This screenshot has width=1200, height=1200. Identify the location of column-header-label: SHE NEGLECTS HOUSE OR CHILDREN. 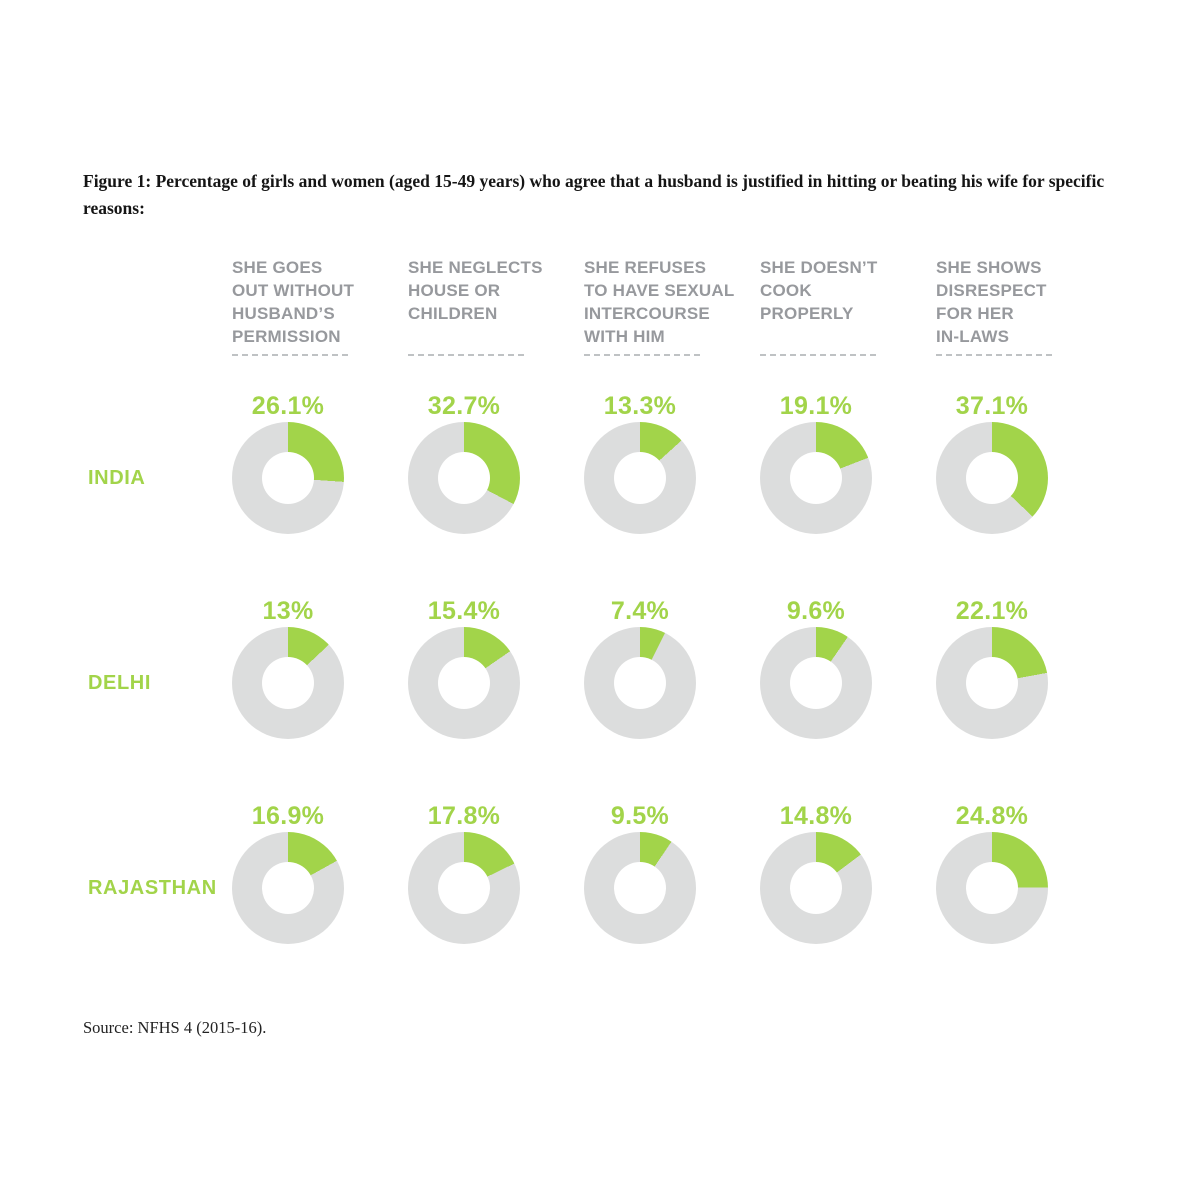
(475, 290).